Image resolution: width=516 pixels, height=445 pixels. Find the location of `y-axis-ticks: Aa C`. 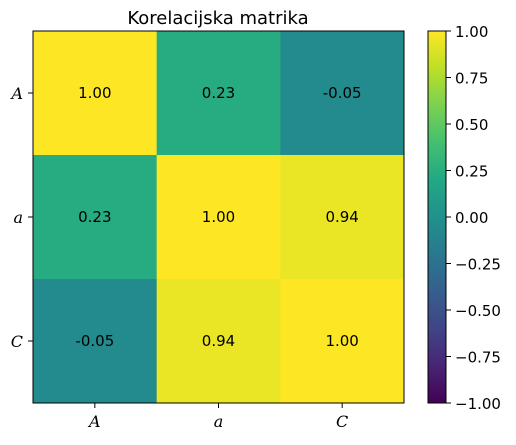

y-axis-ticks: Aa C is located at coordinates (21, 217).